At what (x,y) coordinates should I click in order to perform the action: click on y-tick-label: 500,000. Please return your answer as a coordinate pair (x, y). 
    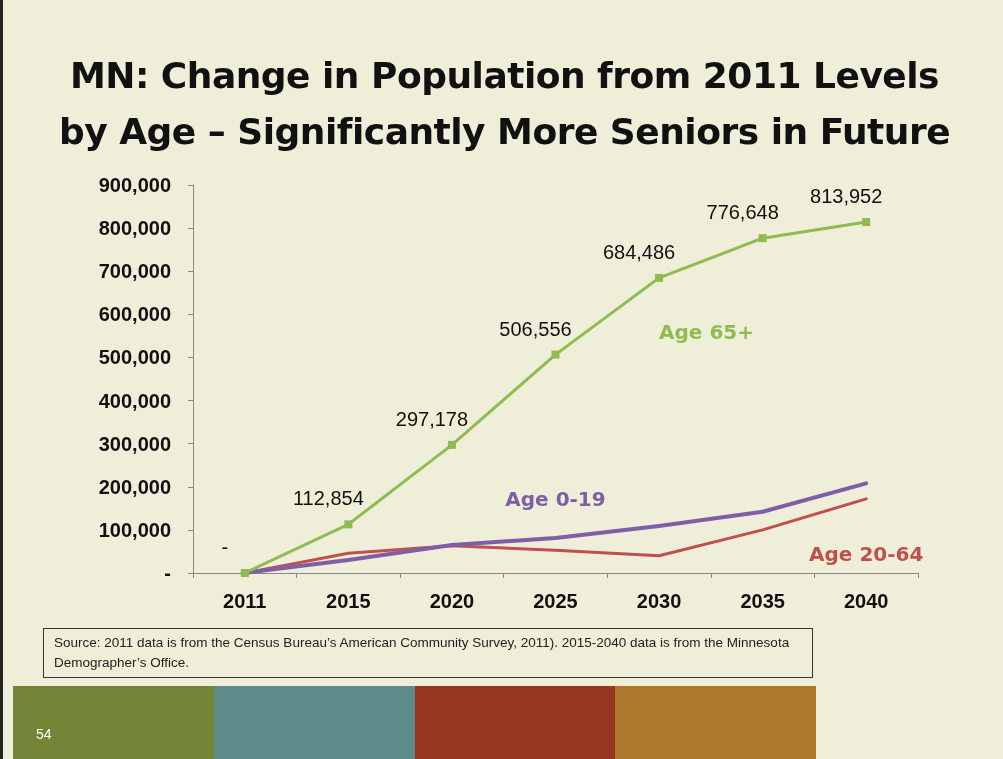
    Looking at the image, I should click on (134, 357).